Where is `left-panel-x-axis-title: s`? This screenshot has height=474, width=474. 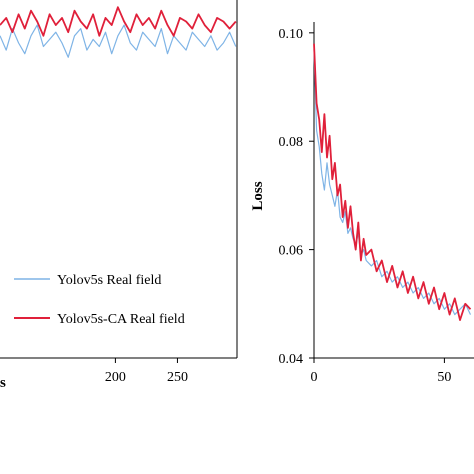 left-panel-x-axis-title: s is located at coordinates (3, 383).